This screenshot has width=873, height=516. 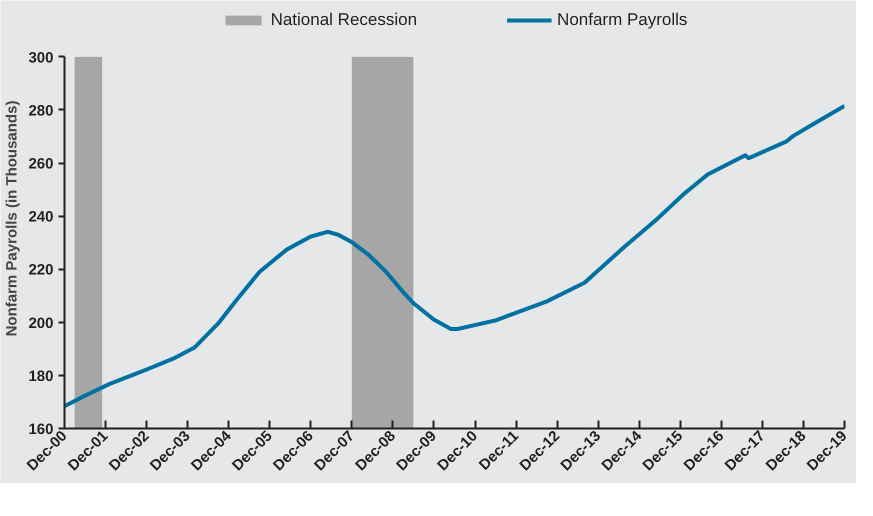 What do you see at coordinates (622, 20) in the screenshot?
I see `legend-label: Nonfarm Payrolls` at bounding box center [622, 20].